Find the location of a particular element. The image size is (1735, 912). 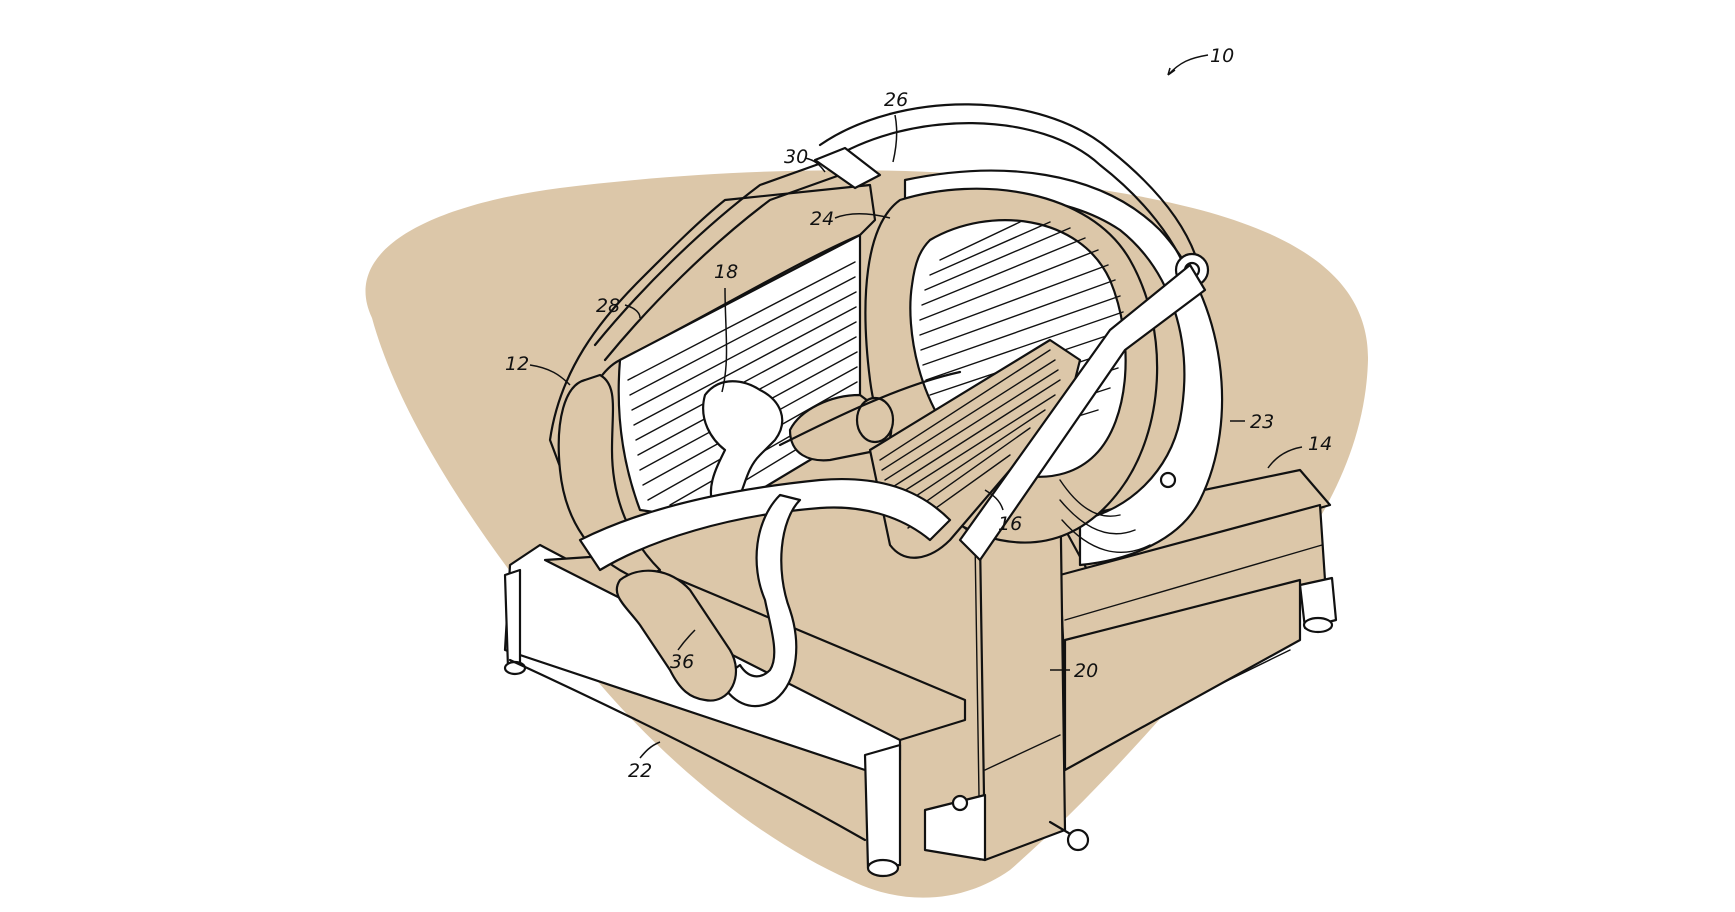

front-foot-pad is located at coordinates (883, 868).